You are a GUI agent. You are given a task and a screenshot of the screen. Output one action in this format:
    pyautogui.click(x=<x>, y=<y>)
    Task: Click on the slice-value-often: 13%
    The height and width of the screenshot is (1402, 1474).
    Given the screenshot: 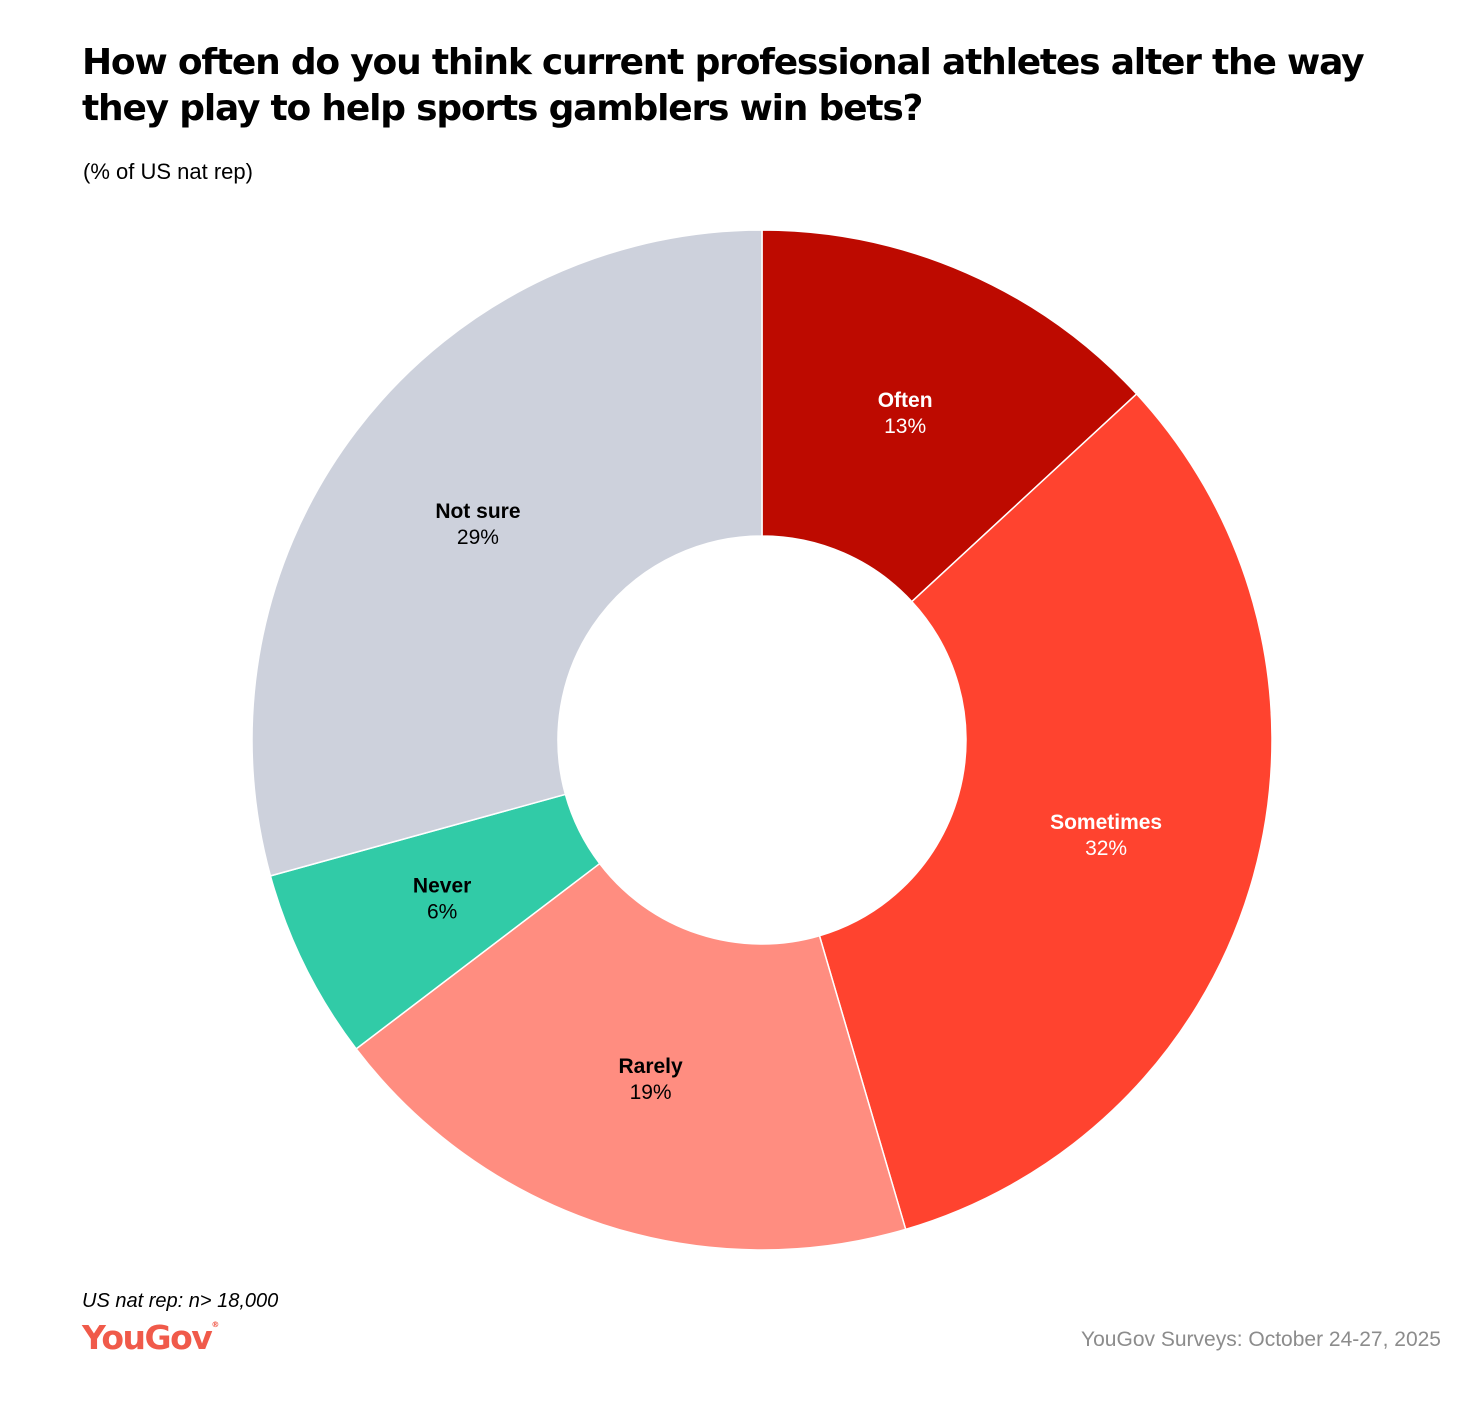 What is the action you would take?
    pyautogui.click(x=905, y=426)
    